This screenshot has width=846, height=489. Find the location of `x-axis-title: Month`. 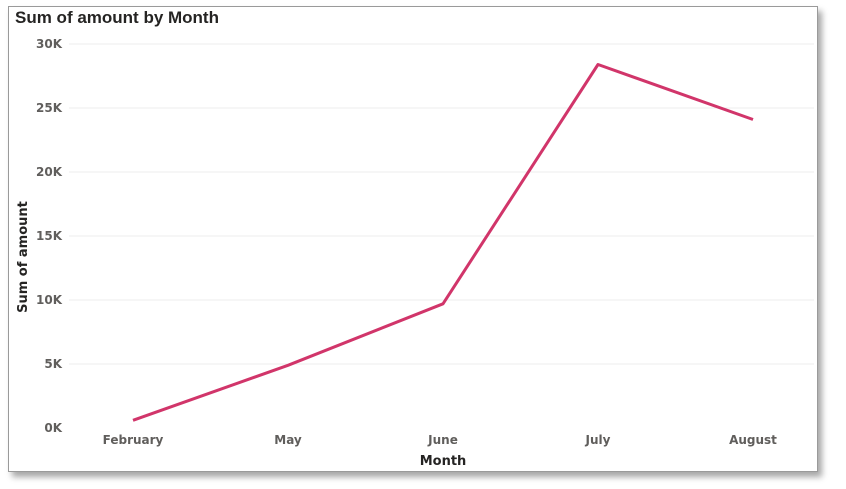

x-axis-title: Month is located at coordinates (443, 461).